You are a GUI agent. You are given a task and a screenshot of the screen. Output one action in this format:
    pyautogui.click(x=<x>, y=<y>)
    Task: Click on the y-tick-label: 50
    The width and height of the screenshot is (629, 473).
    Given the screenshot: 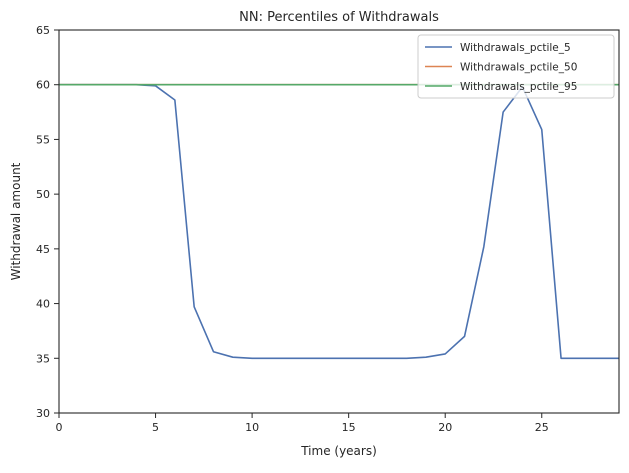 What is the action you would take?
    pyautogui.click(x=43, y=194)
    